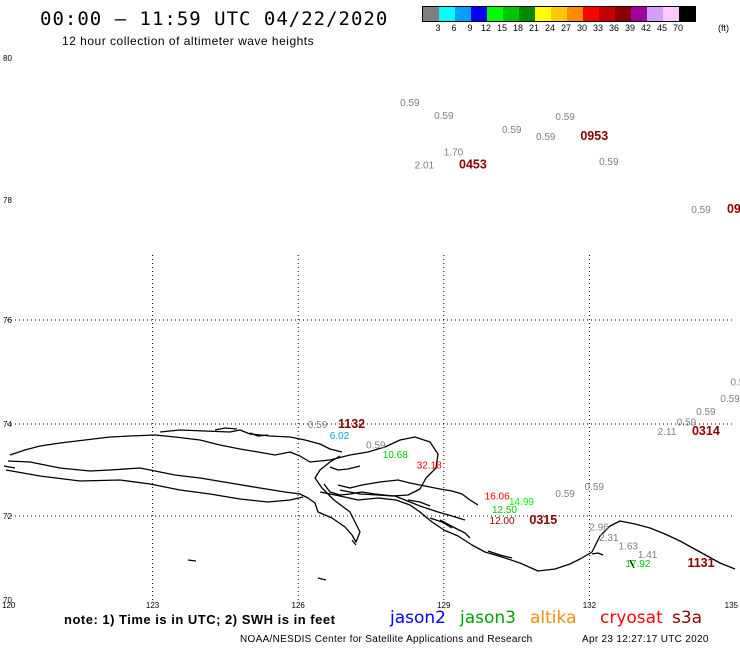 This screenshot has height=650, width=740. I want to click on color-scale-tick: 39, so click(629, 28).